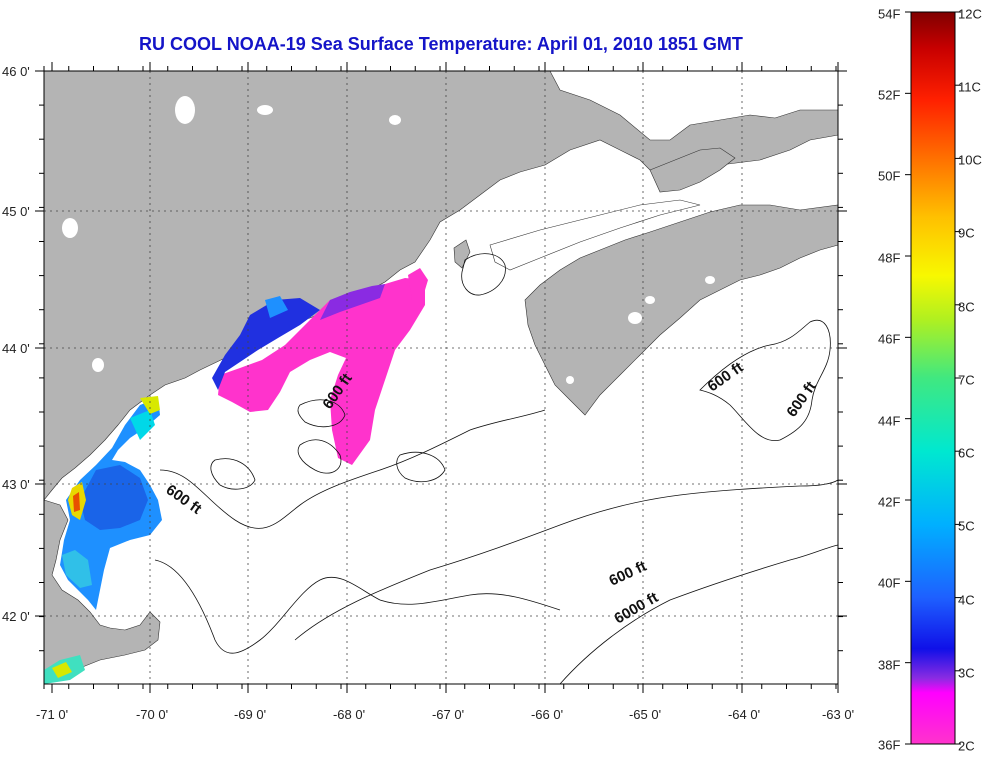 The width and height of the screenshot is (984, 761). What do you see at coordinates (16, 71) in the screenshot?
I see `lat-label: 46 0'` at bounding box center [16, 71].